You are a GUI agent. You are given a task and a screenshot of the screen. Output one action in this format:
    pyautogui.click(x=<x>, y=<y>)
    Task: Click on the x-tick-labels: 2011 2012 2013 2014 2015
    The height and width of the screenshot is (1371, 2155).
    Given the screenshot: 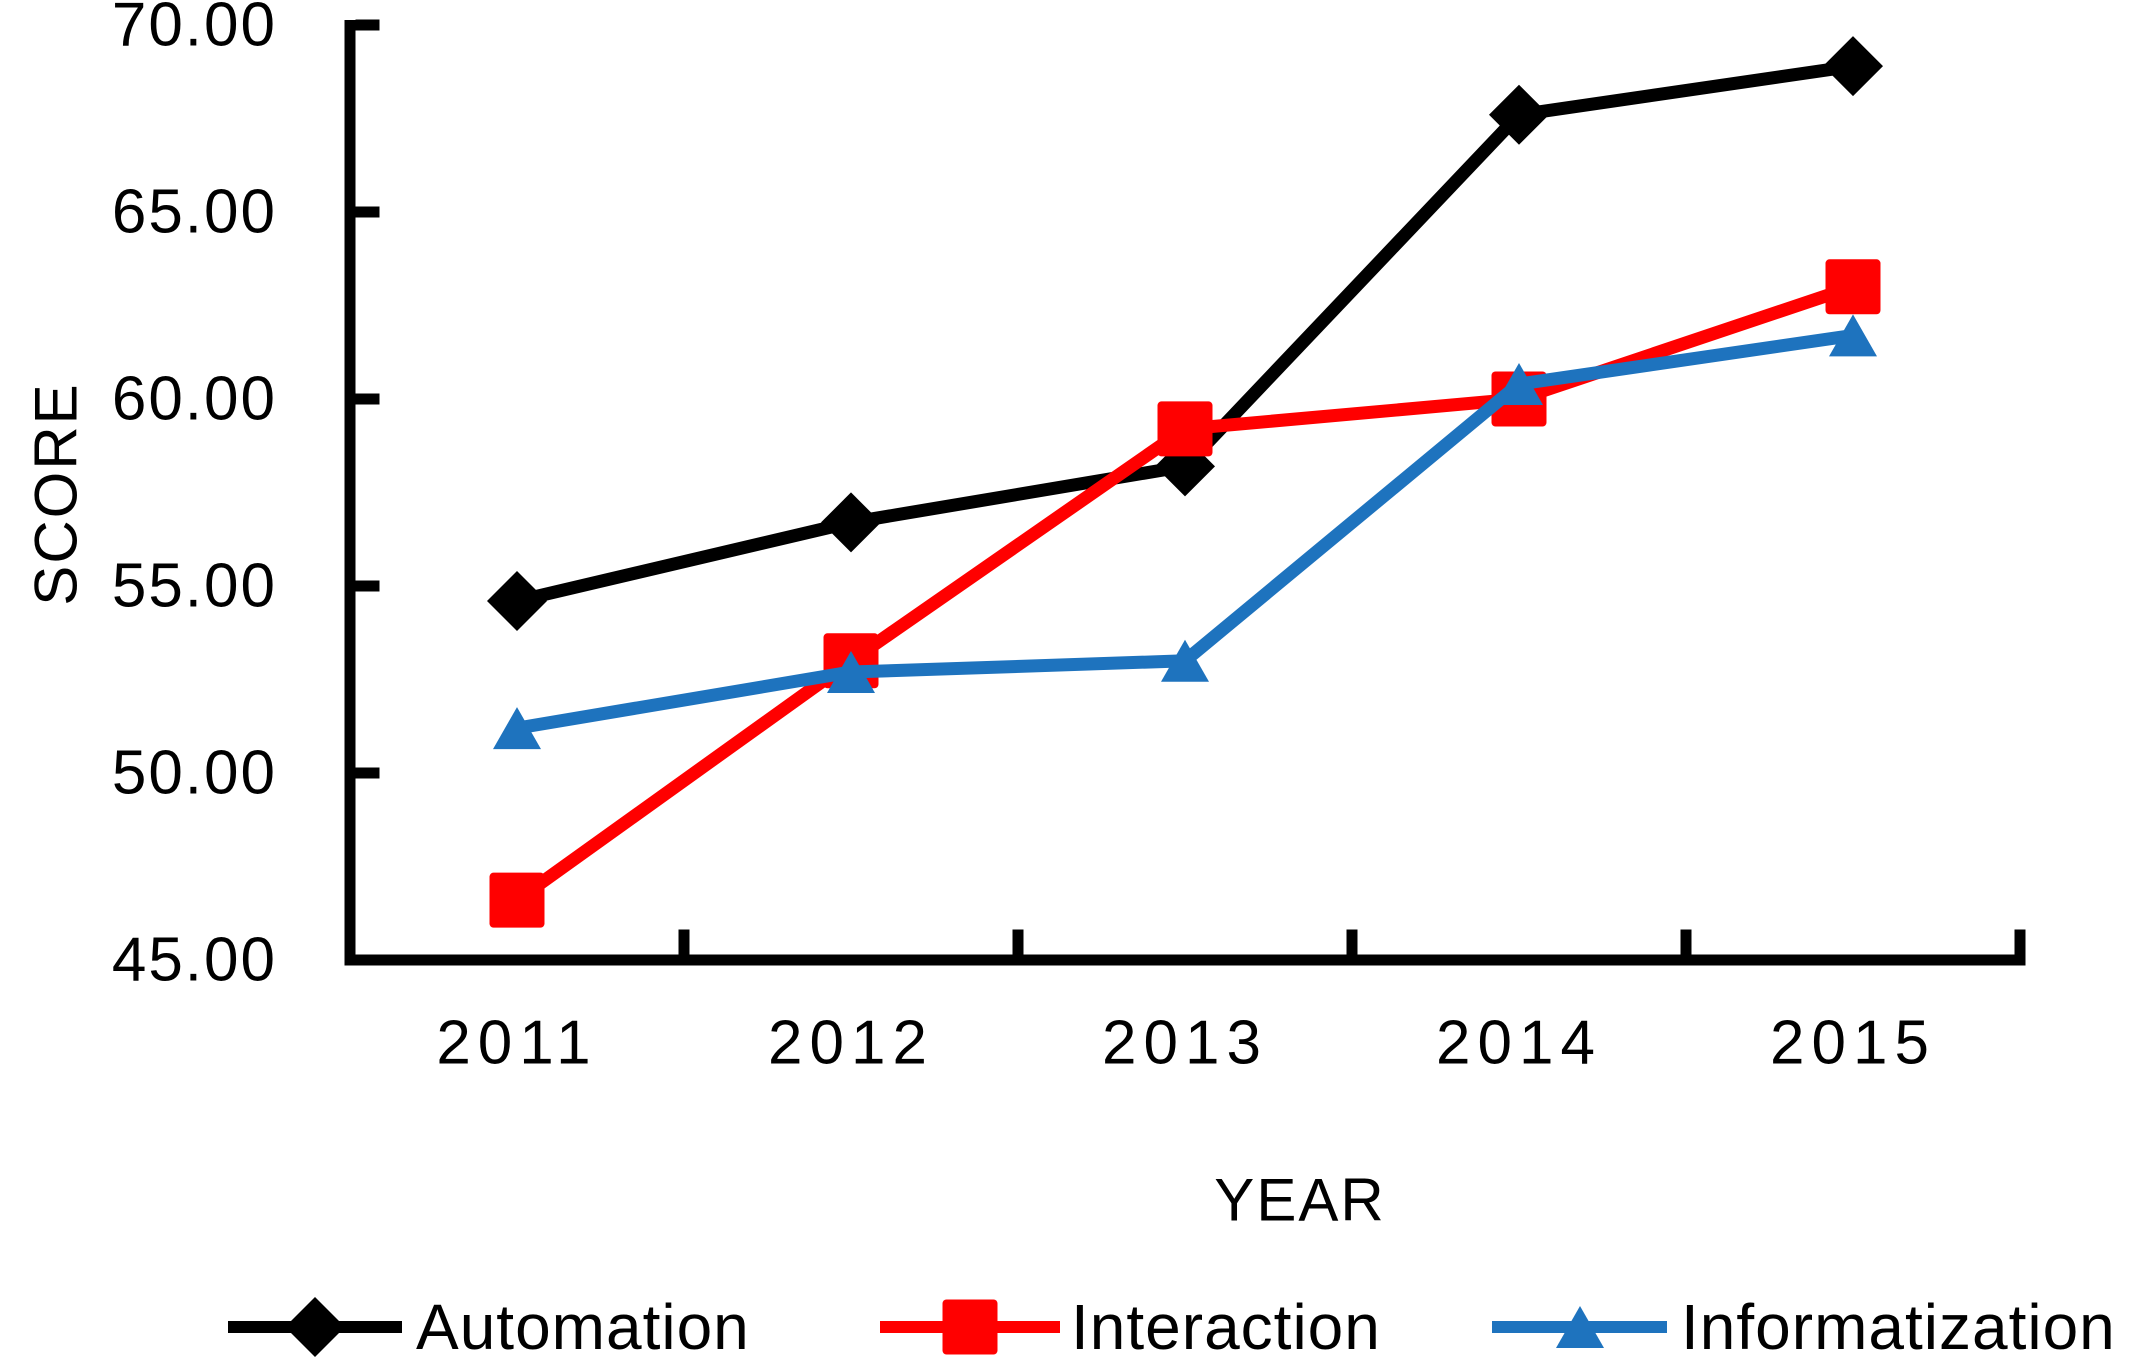 What is the action you would take?
    pyautogui.click(x=1186, y=1043)
    